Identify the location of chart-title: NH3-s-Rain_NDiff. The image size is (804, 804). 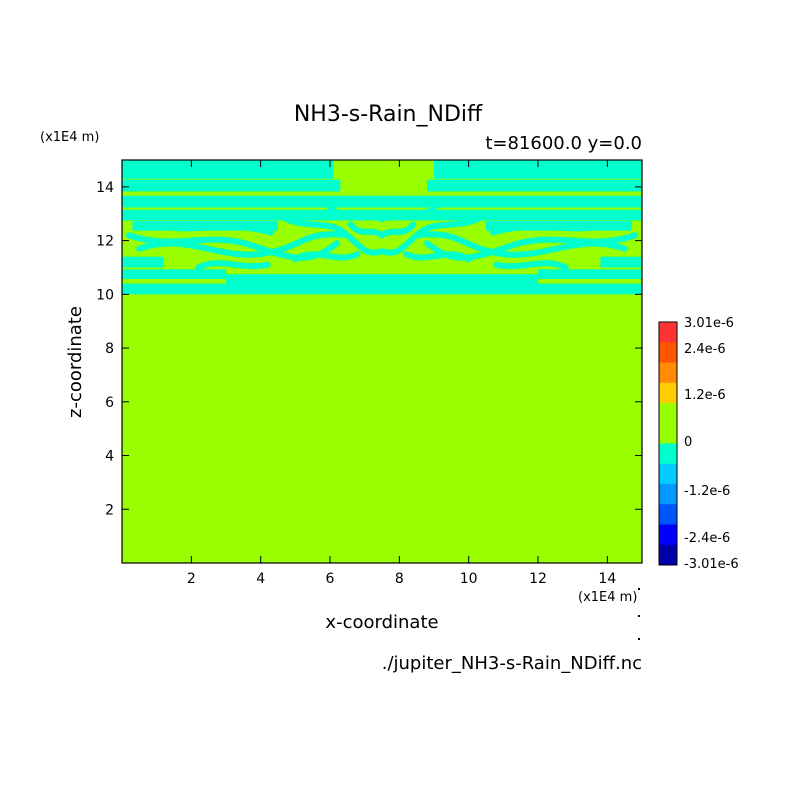
(388, 114).